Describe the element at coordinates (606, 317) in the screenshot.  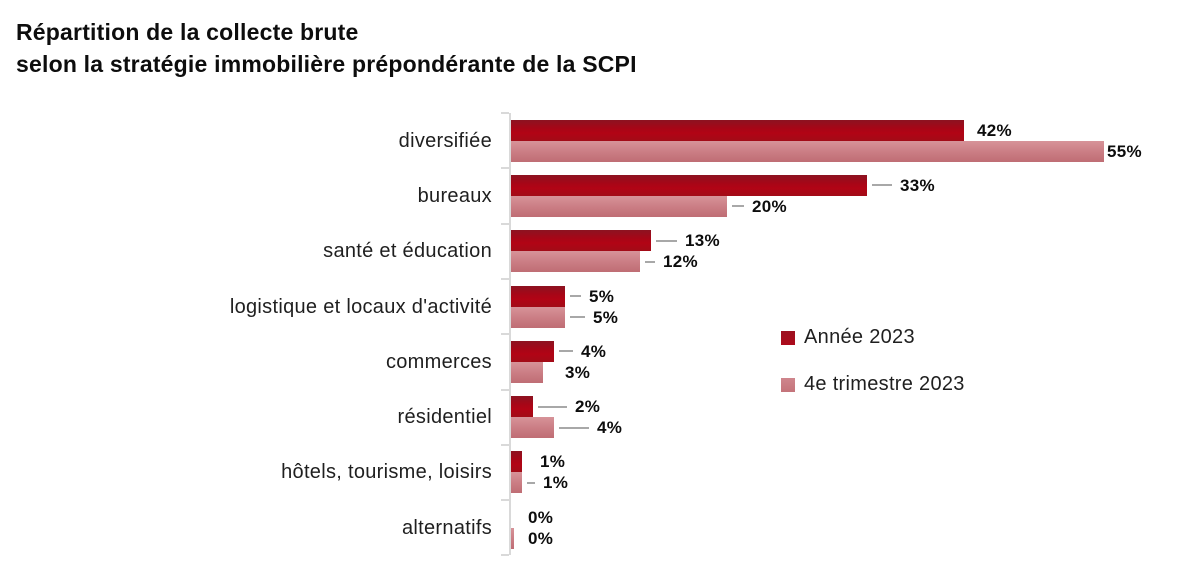
I see `value-label-3-1: 5%` at that location.